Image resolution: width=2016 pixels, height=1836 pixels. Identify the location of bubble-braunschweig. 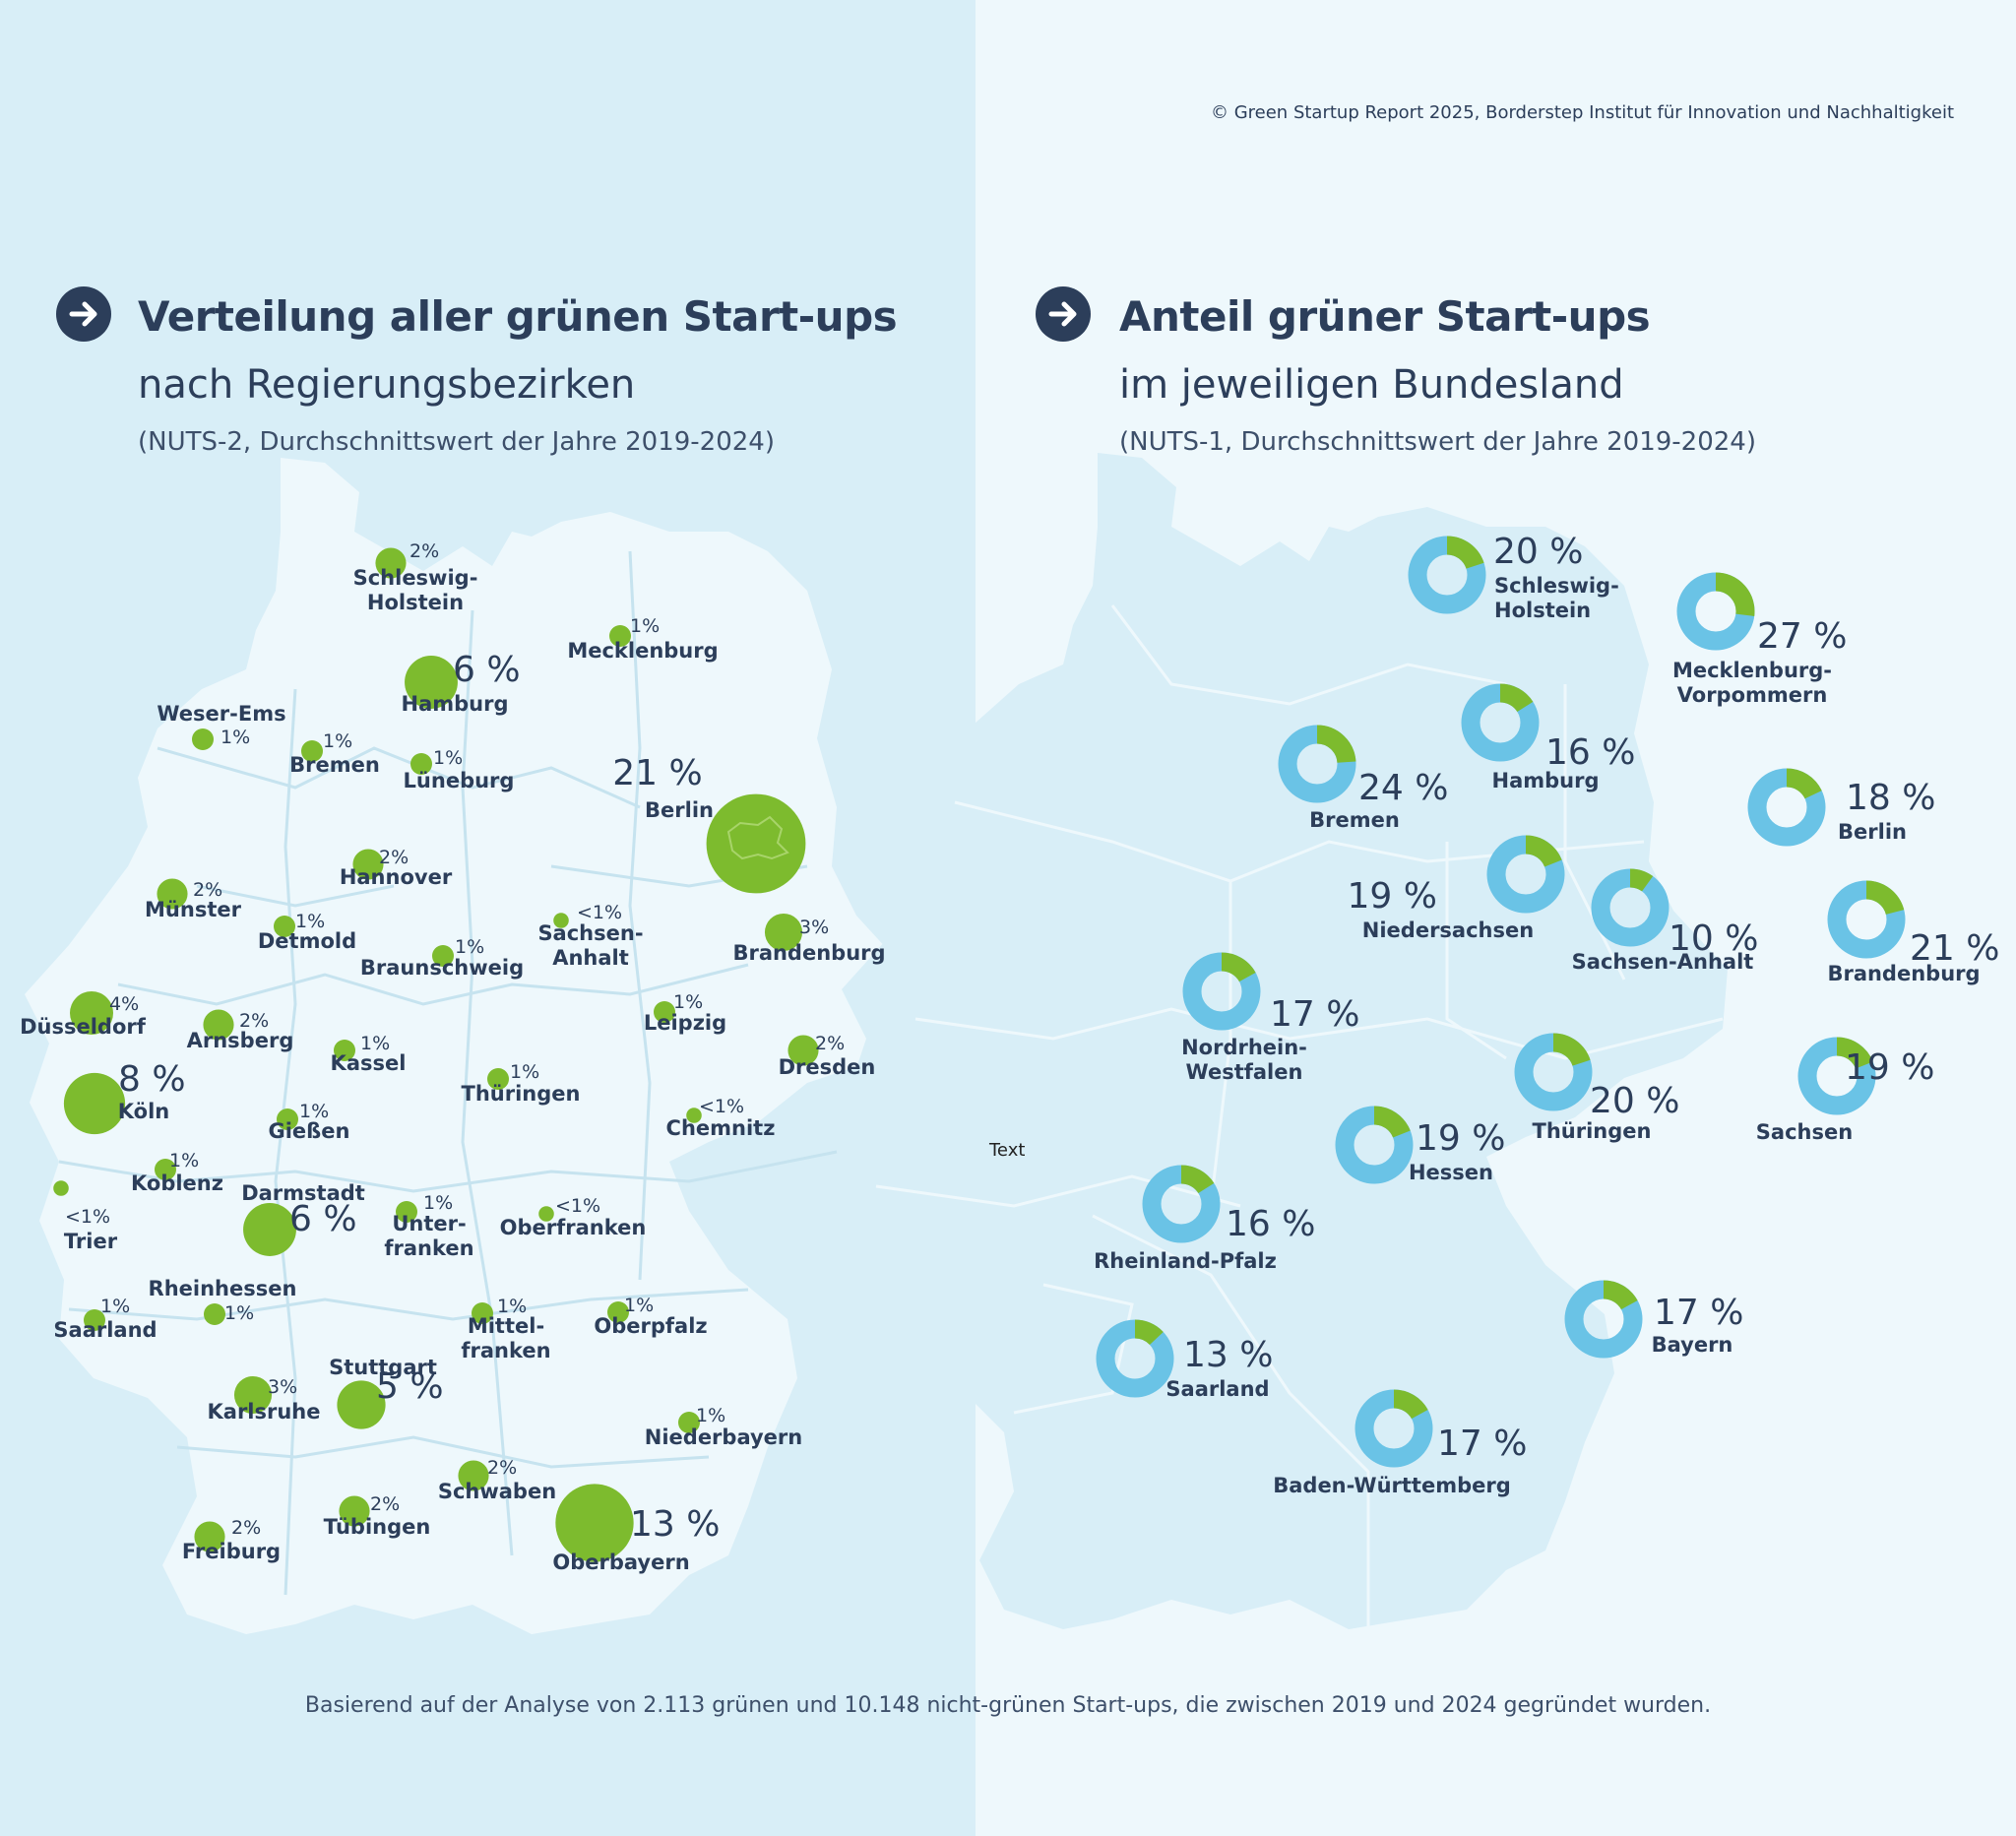
(443, 956).